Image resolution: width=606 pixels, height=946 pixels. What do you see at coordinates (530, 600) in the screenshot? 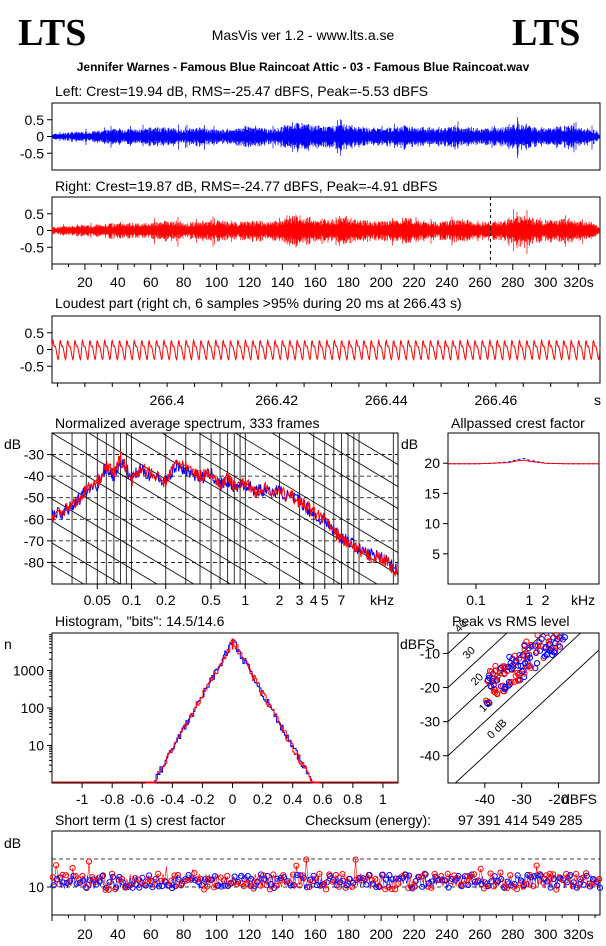
I see `allpassed-xtick-label: 1` at bounding box center [530, 600].